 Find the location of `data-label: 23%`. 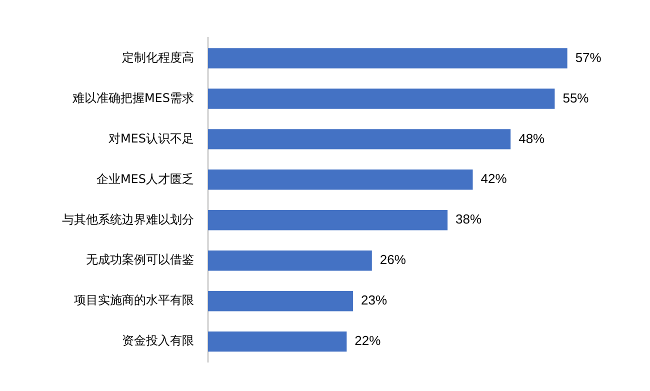

data-label: 23% is located at coordinates (374, 300).